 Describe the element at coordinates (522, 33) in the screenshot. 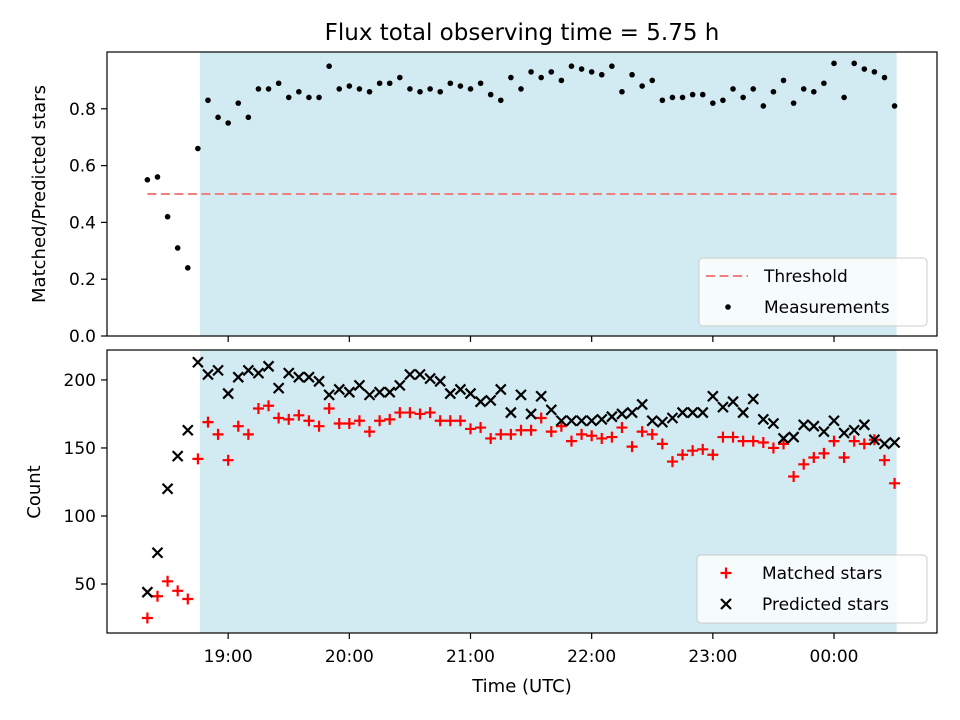

I see `chart-title: Flux total observing time = 5.75 h` at that location.